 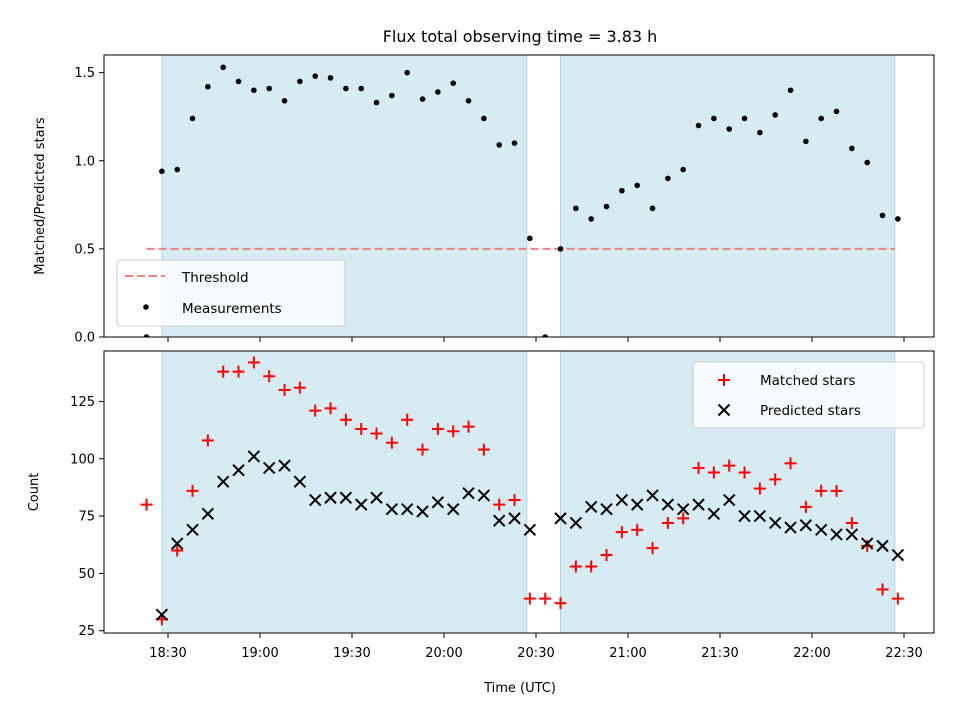 I want to click on y-tick-label: 1.5, so click(x=84, y=73).